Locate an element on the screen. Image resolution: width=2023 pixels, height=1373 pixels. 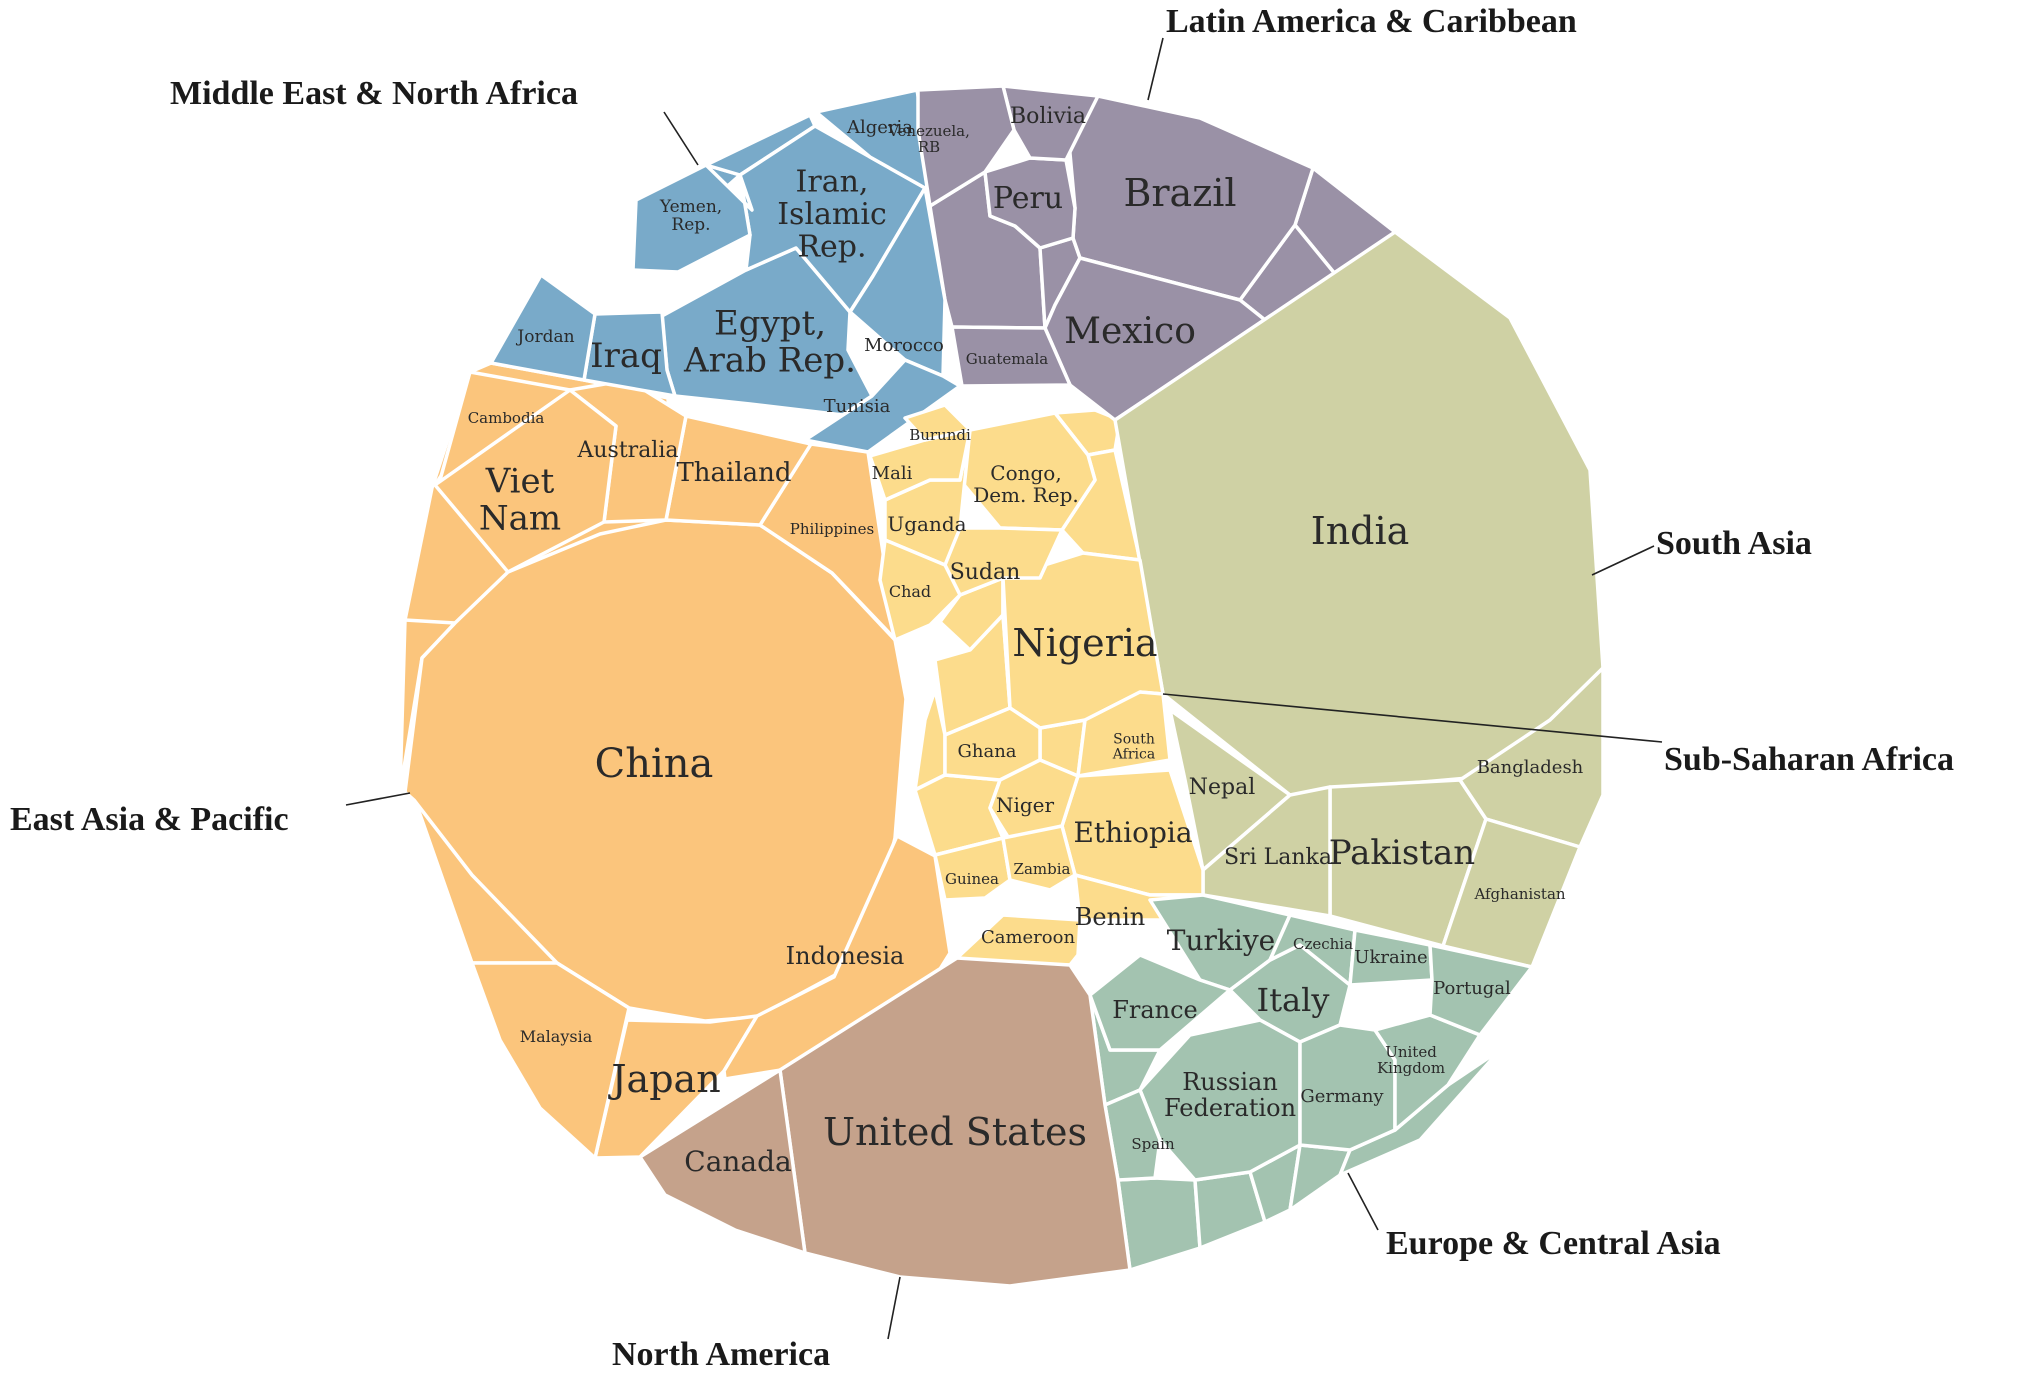
label-italy: Italy is located at coordinates (1293, 1000).